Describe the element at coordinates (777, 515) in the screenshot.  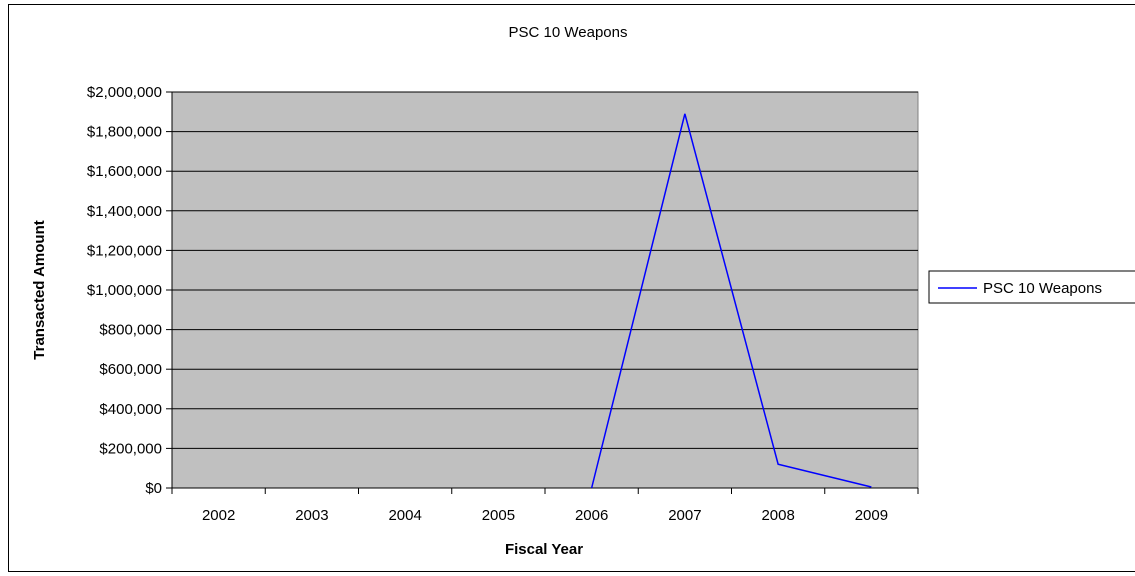
I see `x-tick-label: 2008` at that location.